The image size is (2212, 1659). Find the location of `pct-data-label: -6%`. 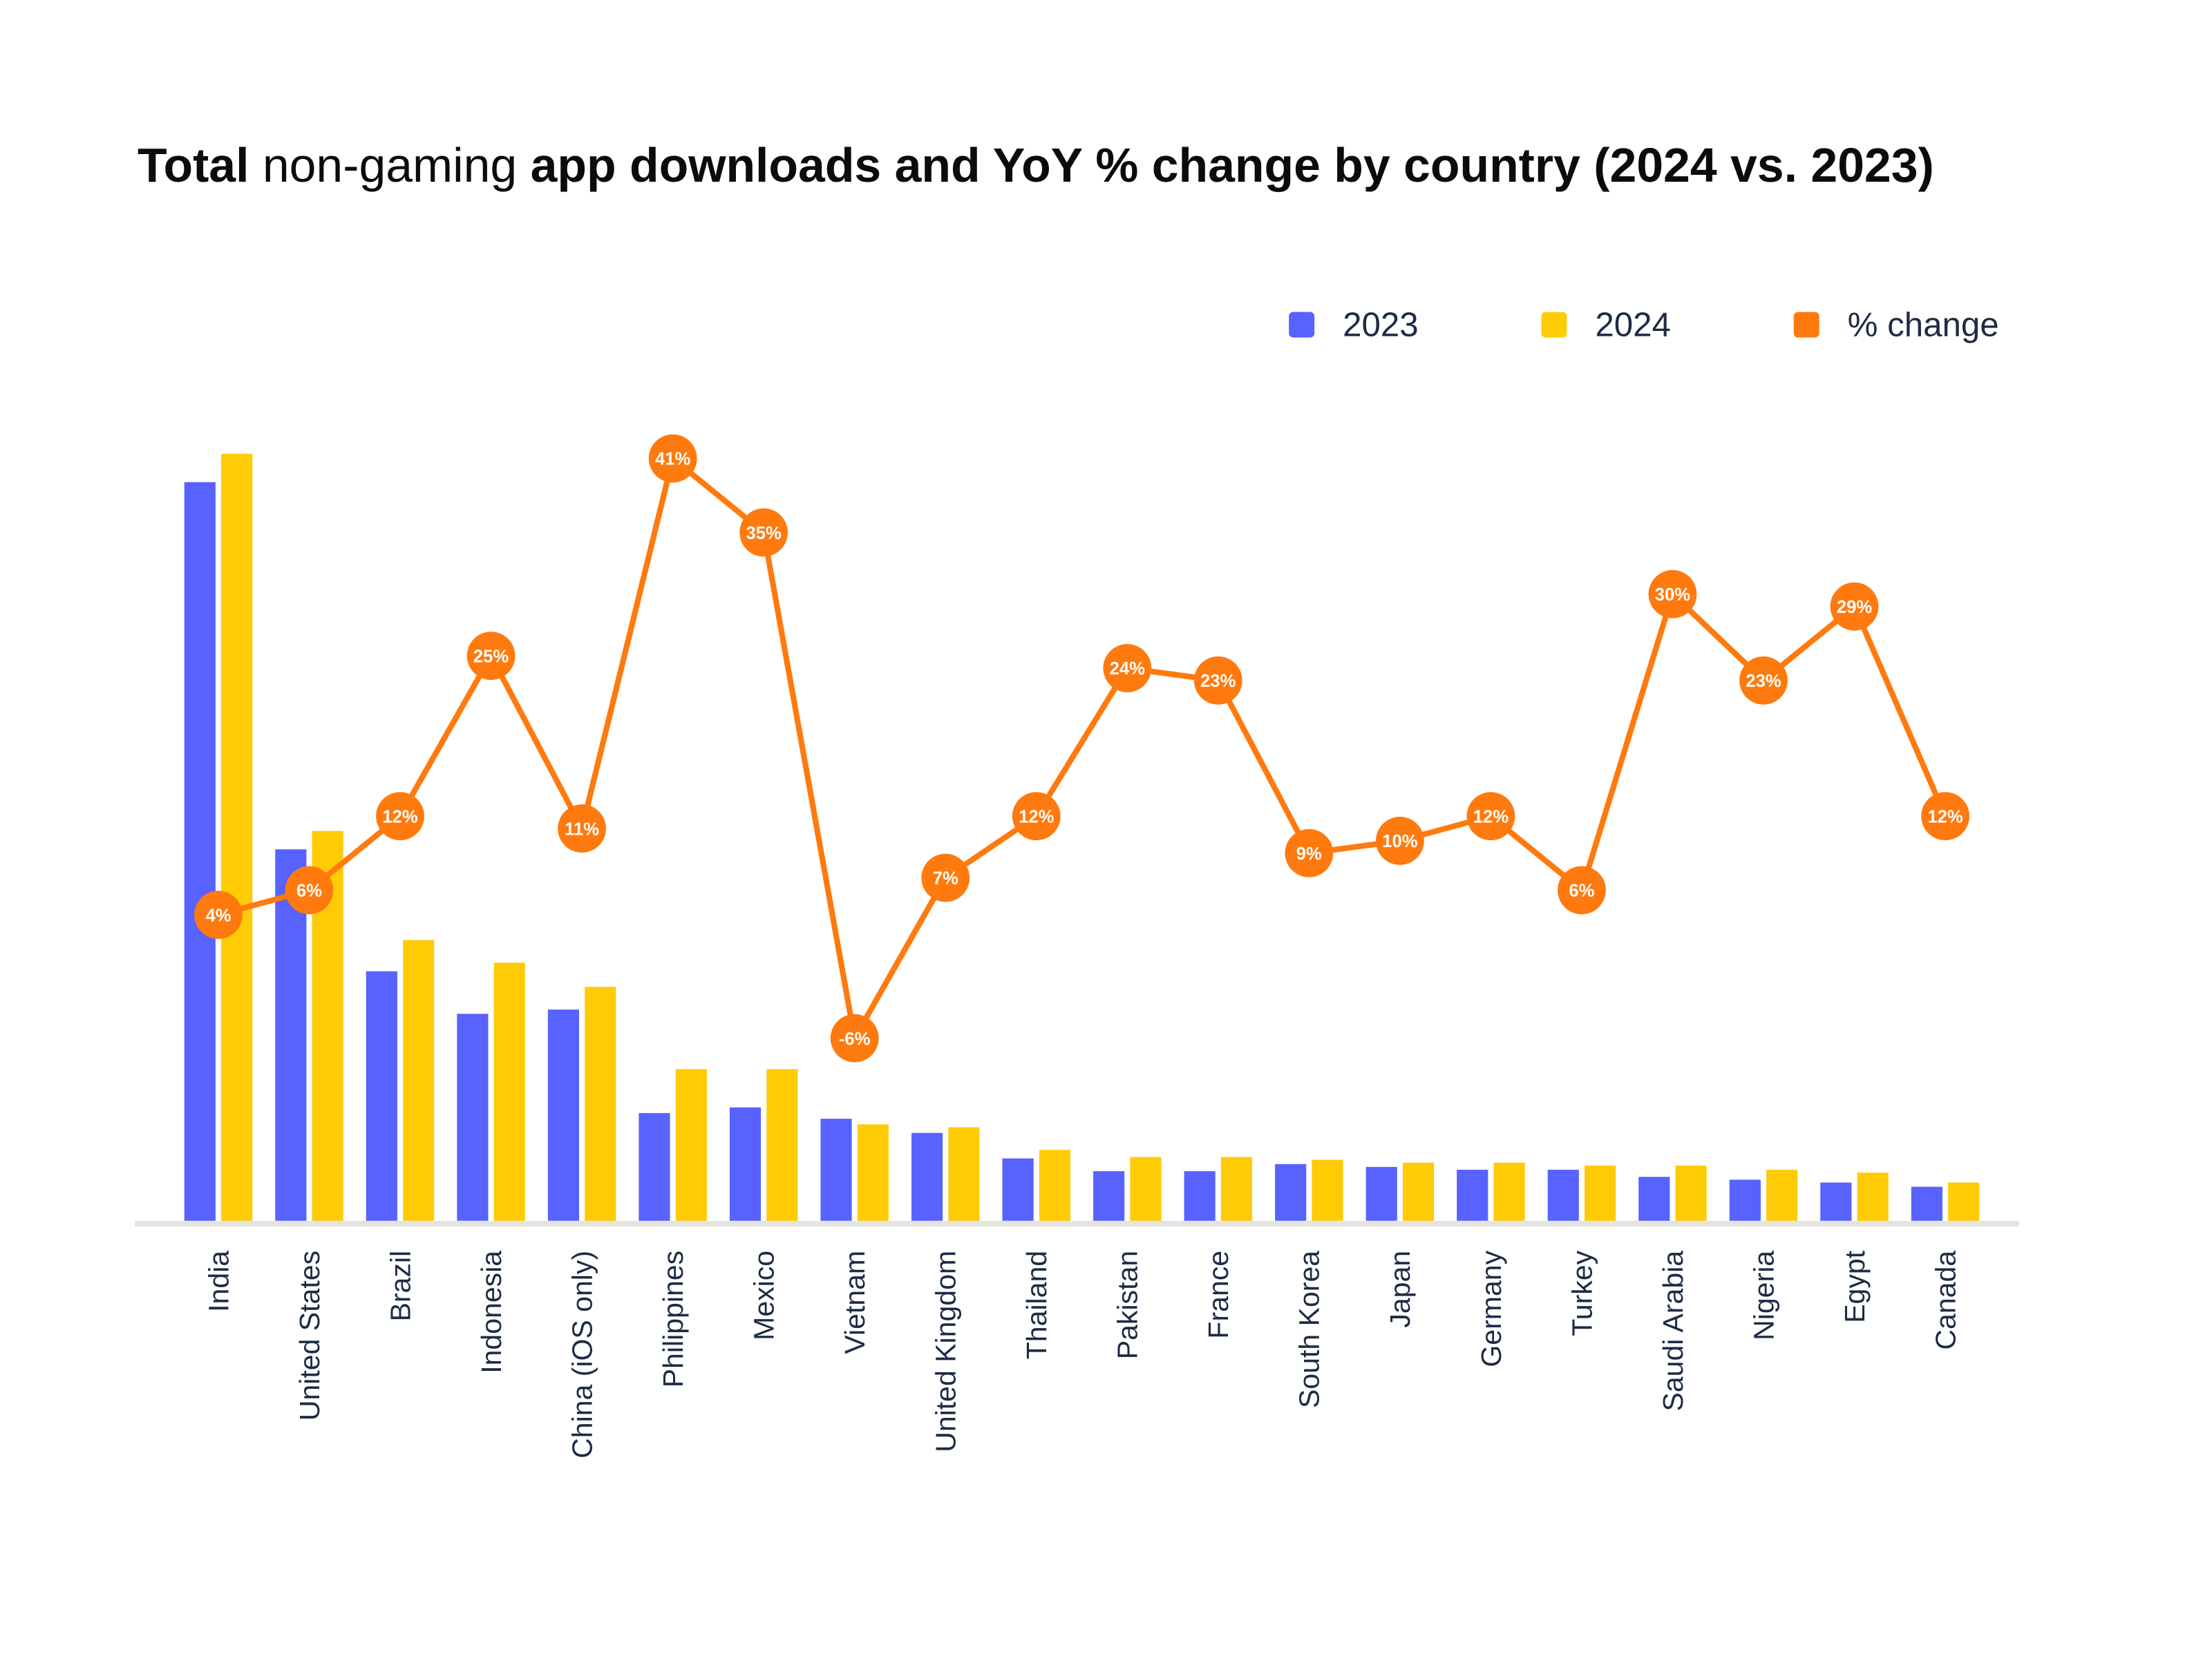

pct-data-label: -6% is located at coordinates (855, 1039).